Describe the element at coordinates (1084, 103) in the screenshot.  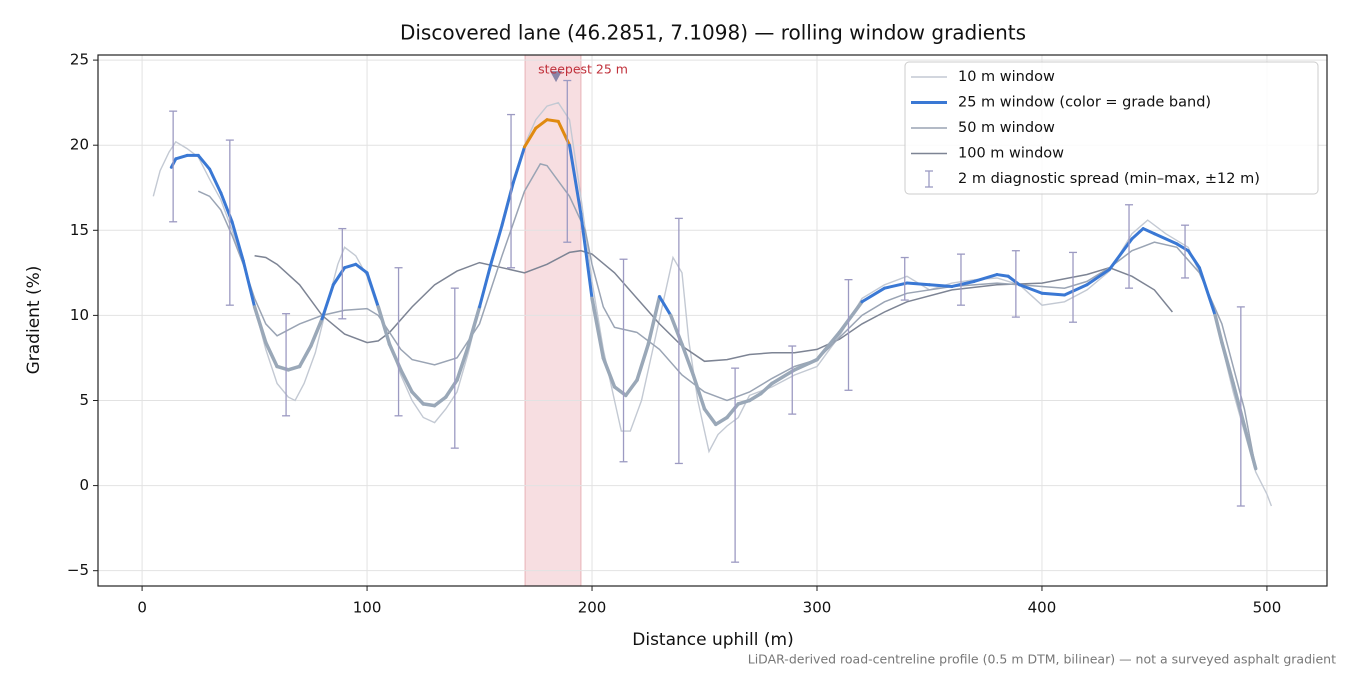
I see `legend-label: 25 m window (color = grade band)` at that location.